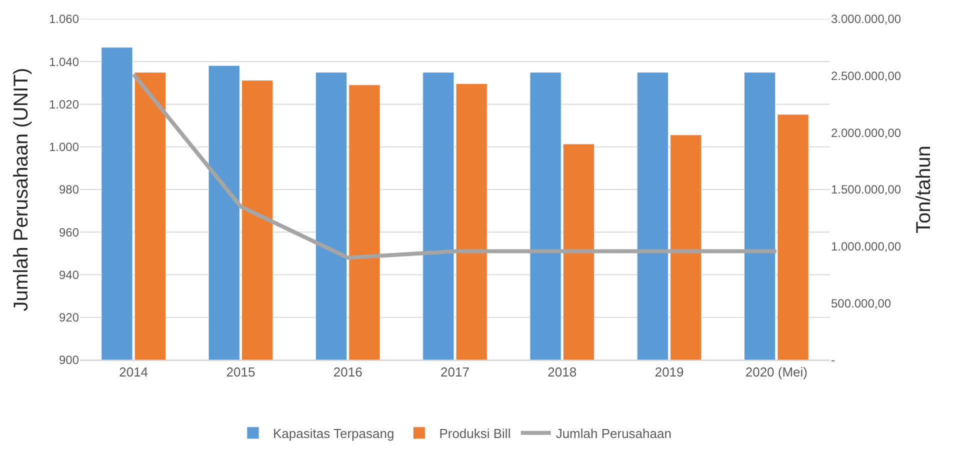 Image resolution: width=980 pixels, height=460 pixels. Describe the element at coordinates (333, 433) in the screenshot. I see `legend-label: Kapasitas Terpasang` at that location.